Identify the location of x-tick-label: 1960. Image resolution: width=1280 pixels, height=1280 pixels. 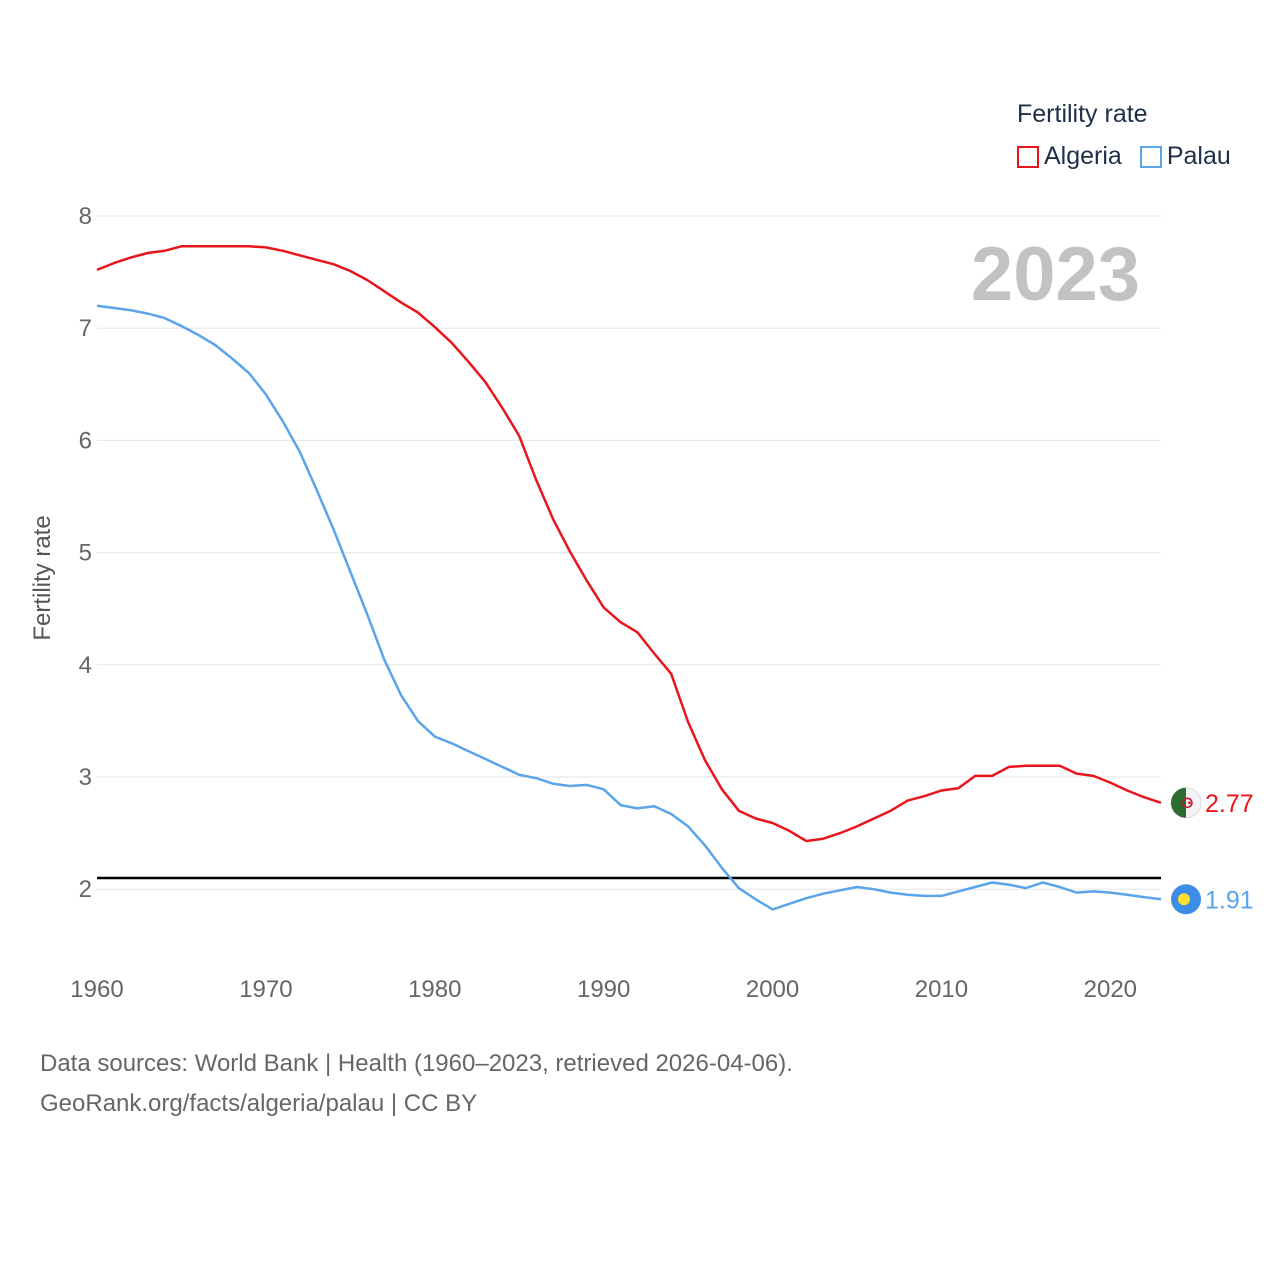
(96, 989).